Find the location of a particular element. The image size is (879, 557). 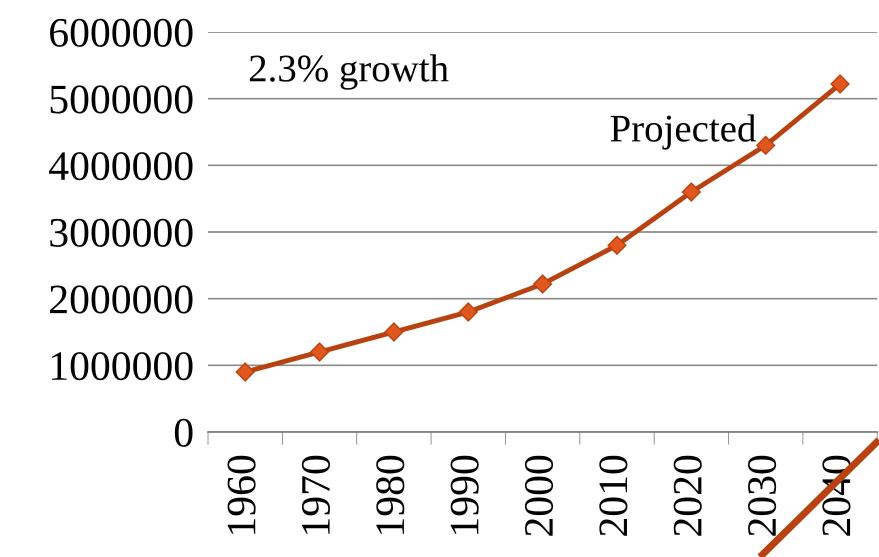

x-tick-label: 2010 is located at coordinates (613, 496).